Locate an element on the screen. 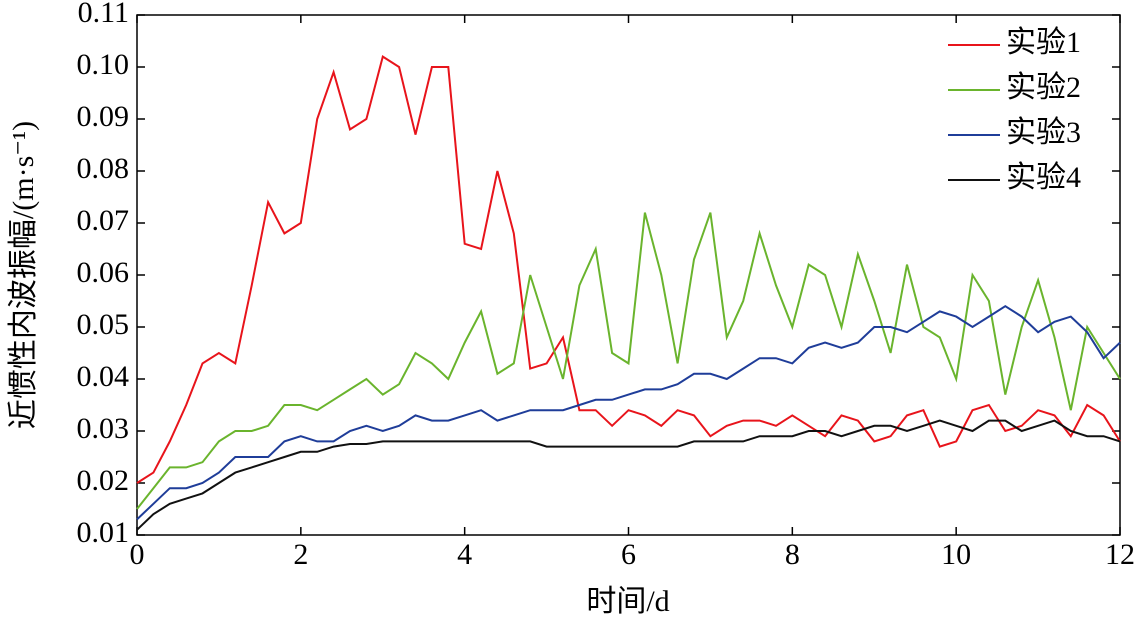 This screenshot has width=1139, height=623. y-tick-label: 0.03 is located at coordinates (103, 428).